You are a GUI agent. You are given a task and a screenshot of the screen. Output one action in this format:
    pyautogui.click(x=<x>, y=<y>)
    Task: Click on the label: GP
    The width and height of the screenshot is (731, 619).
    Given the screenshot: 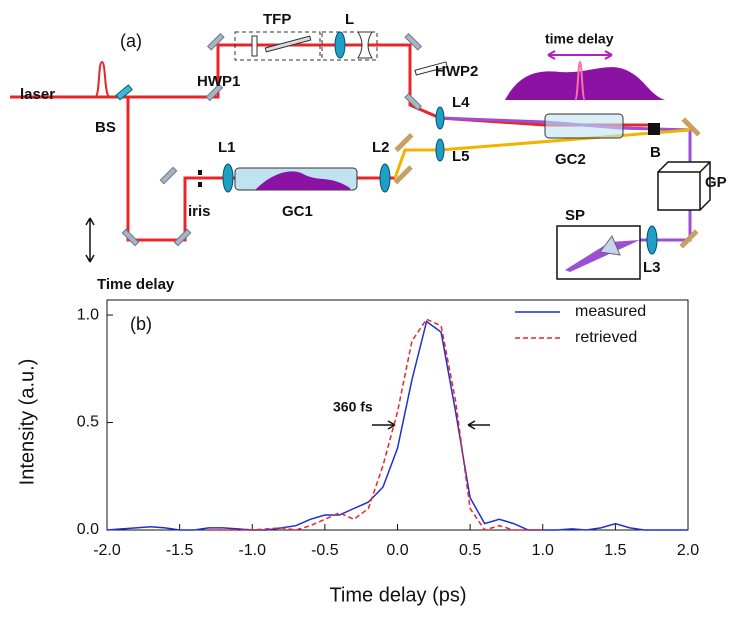 What is the action you would take?
    pyautogui.click(x=716, y=182)
    